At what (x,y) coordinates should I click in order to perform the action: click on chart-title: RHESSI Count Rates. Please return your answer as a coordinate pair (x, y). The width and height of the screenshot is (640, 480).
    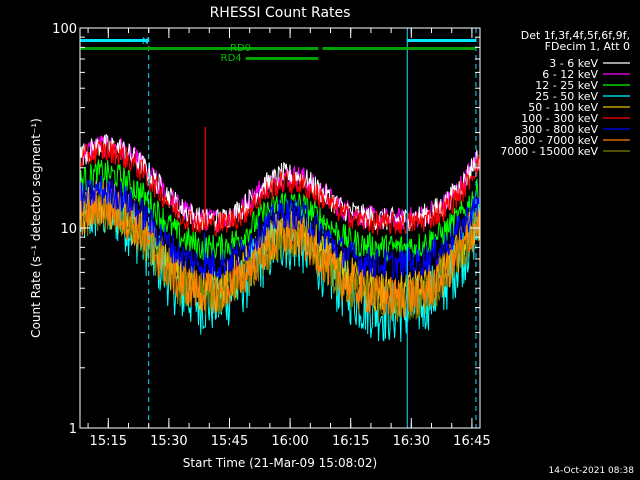
    Looking at the image, I should click on (280, 13).